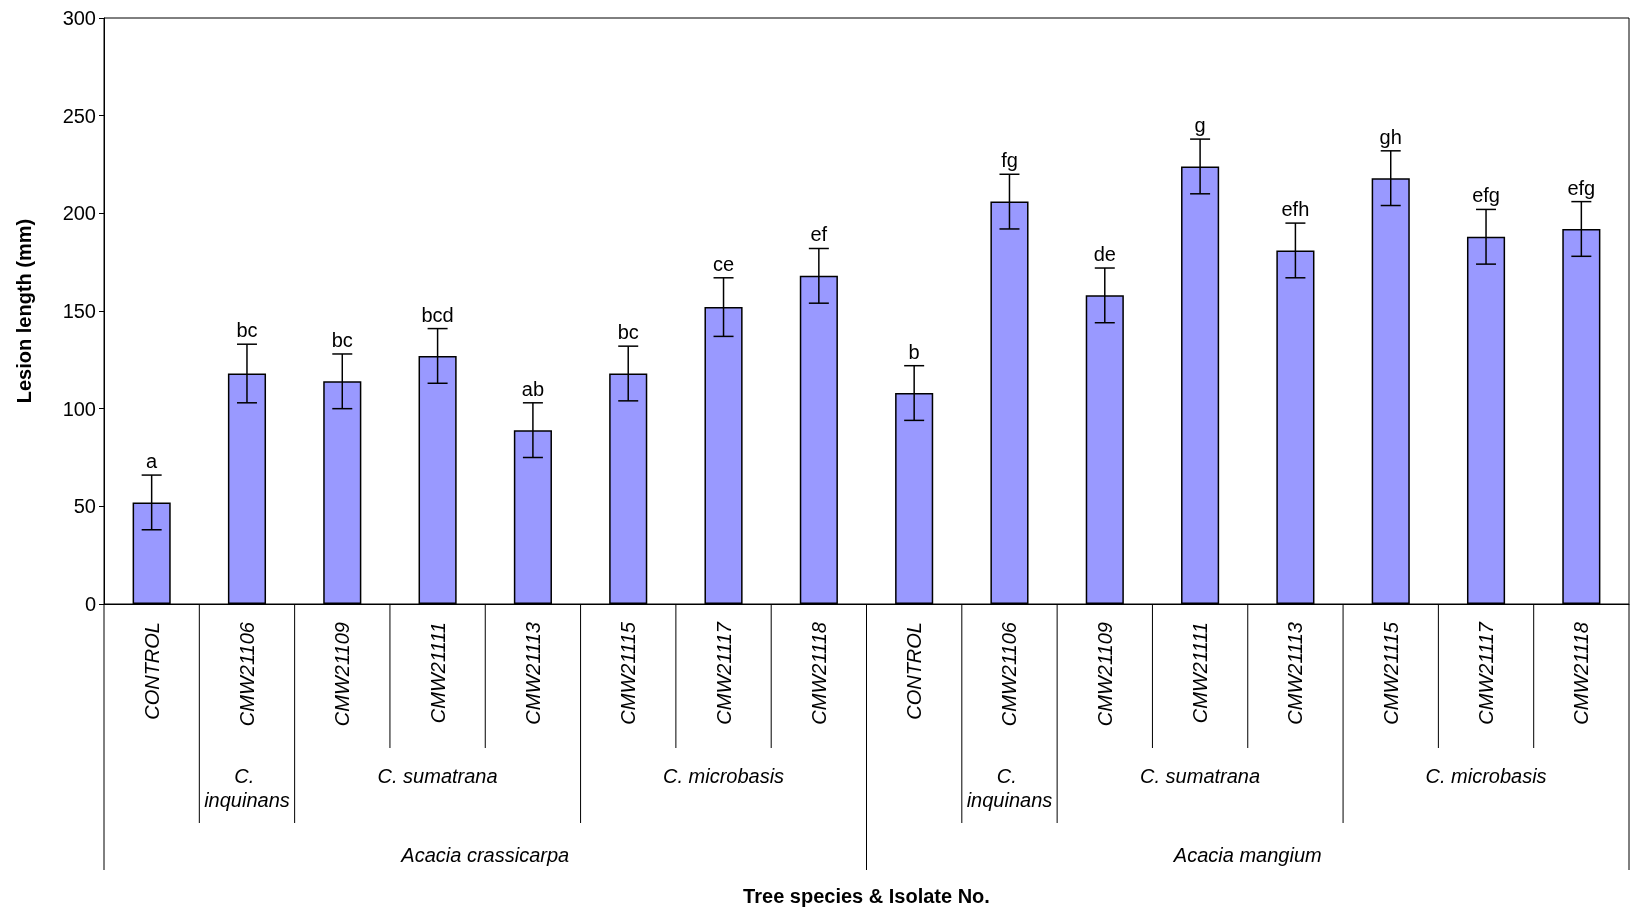 The width and height of the screenshot is (1633, 912). What do you see at coordinates (437, 314) in the screenshot?
I see `data-label: bcd` at bounding box center [437, 314].